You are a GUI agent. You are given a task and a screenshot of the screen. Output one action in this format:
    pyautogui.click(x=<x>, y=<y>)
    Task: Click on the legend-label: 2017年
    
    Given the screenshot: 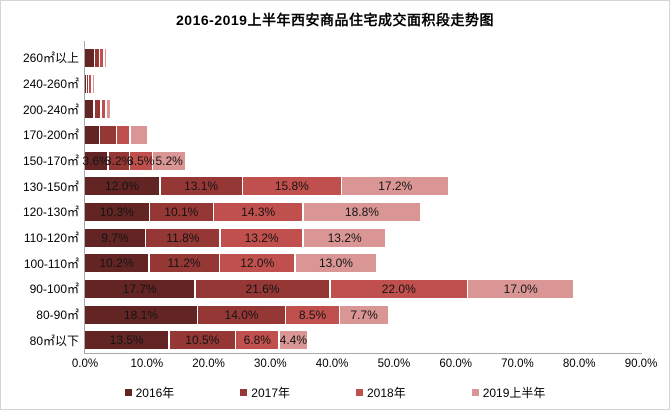 What is the action you would take?
    pyautogui.click(x=270, y=393)
    